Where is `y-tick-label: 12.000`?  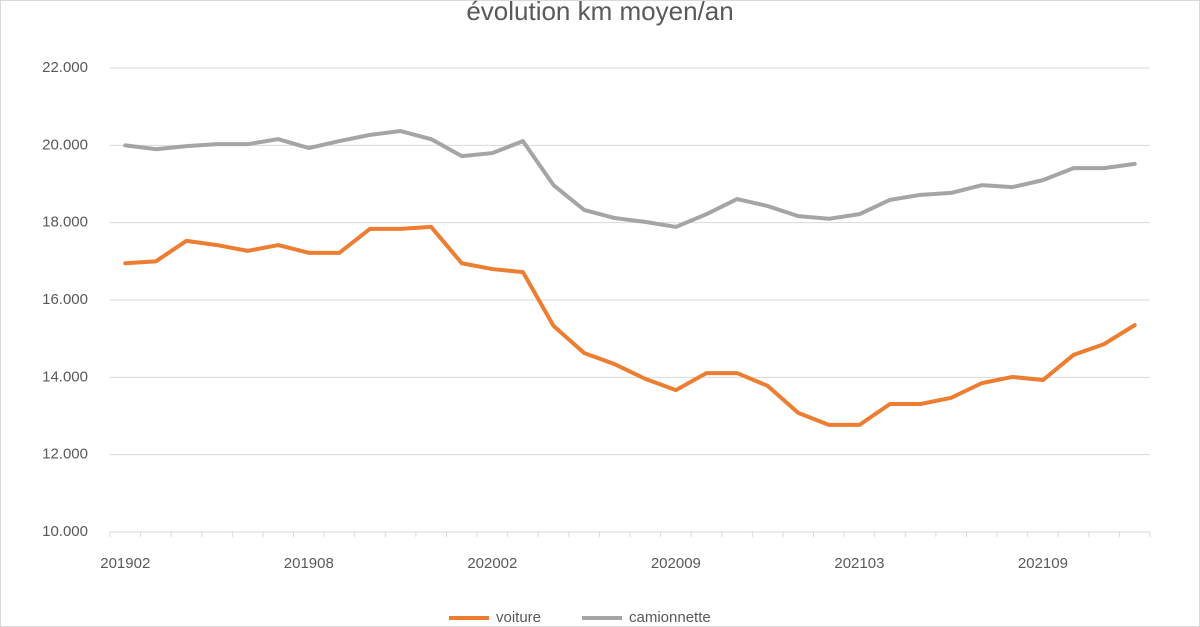 y-tick-label: 12.000 is located at coordinates (65, 454).